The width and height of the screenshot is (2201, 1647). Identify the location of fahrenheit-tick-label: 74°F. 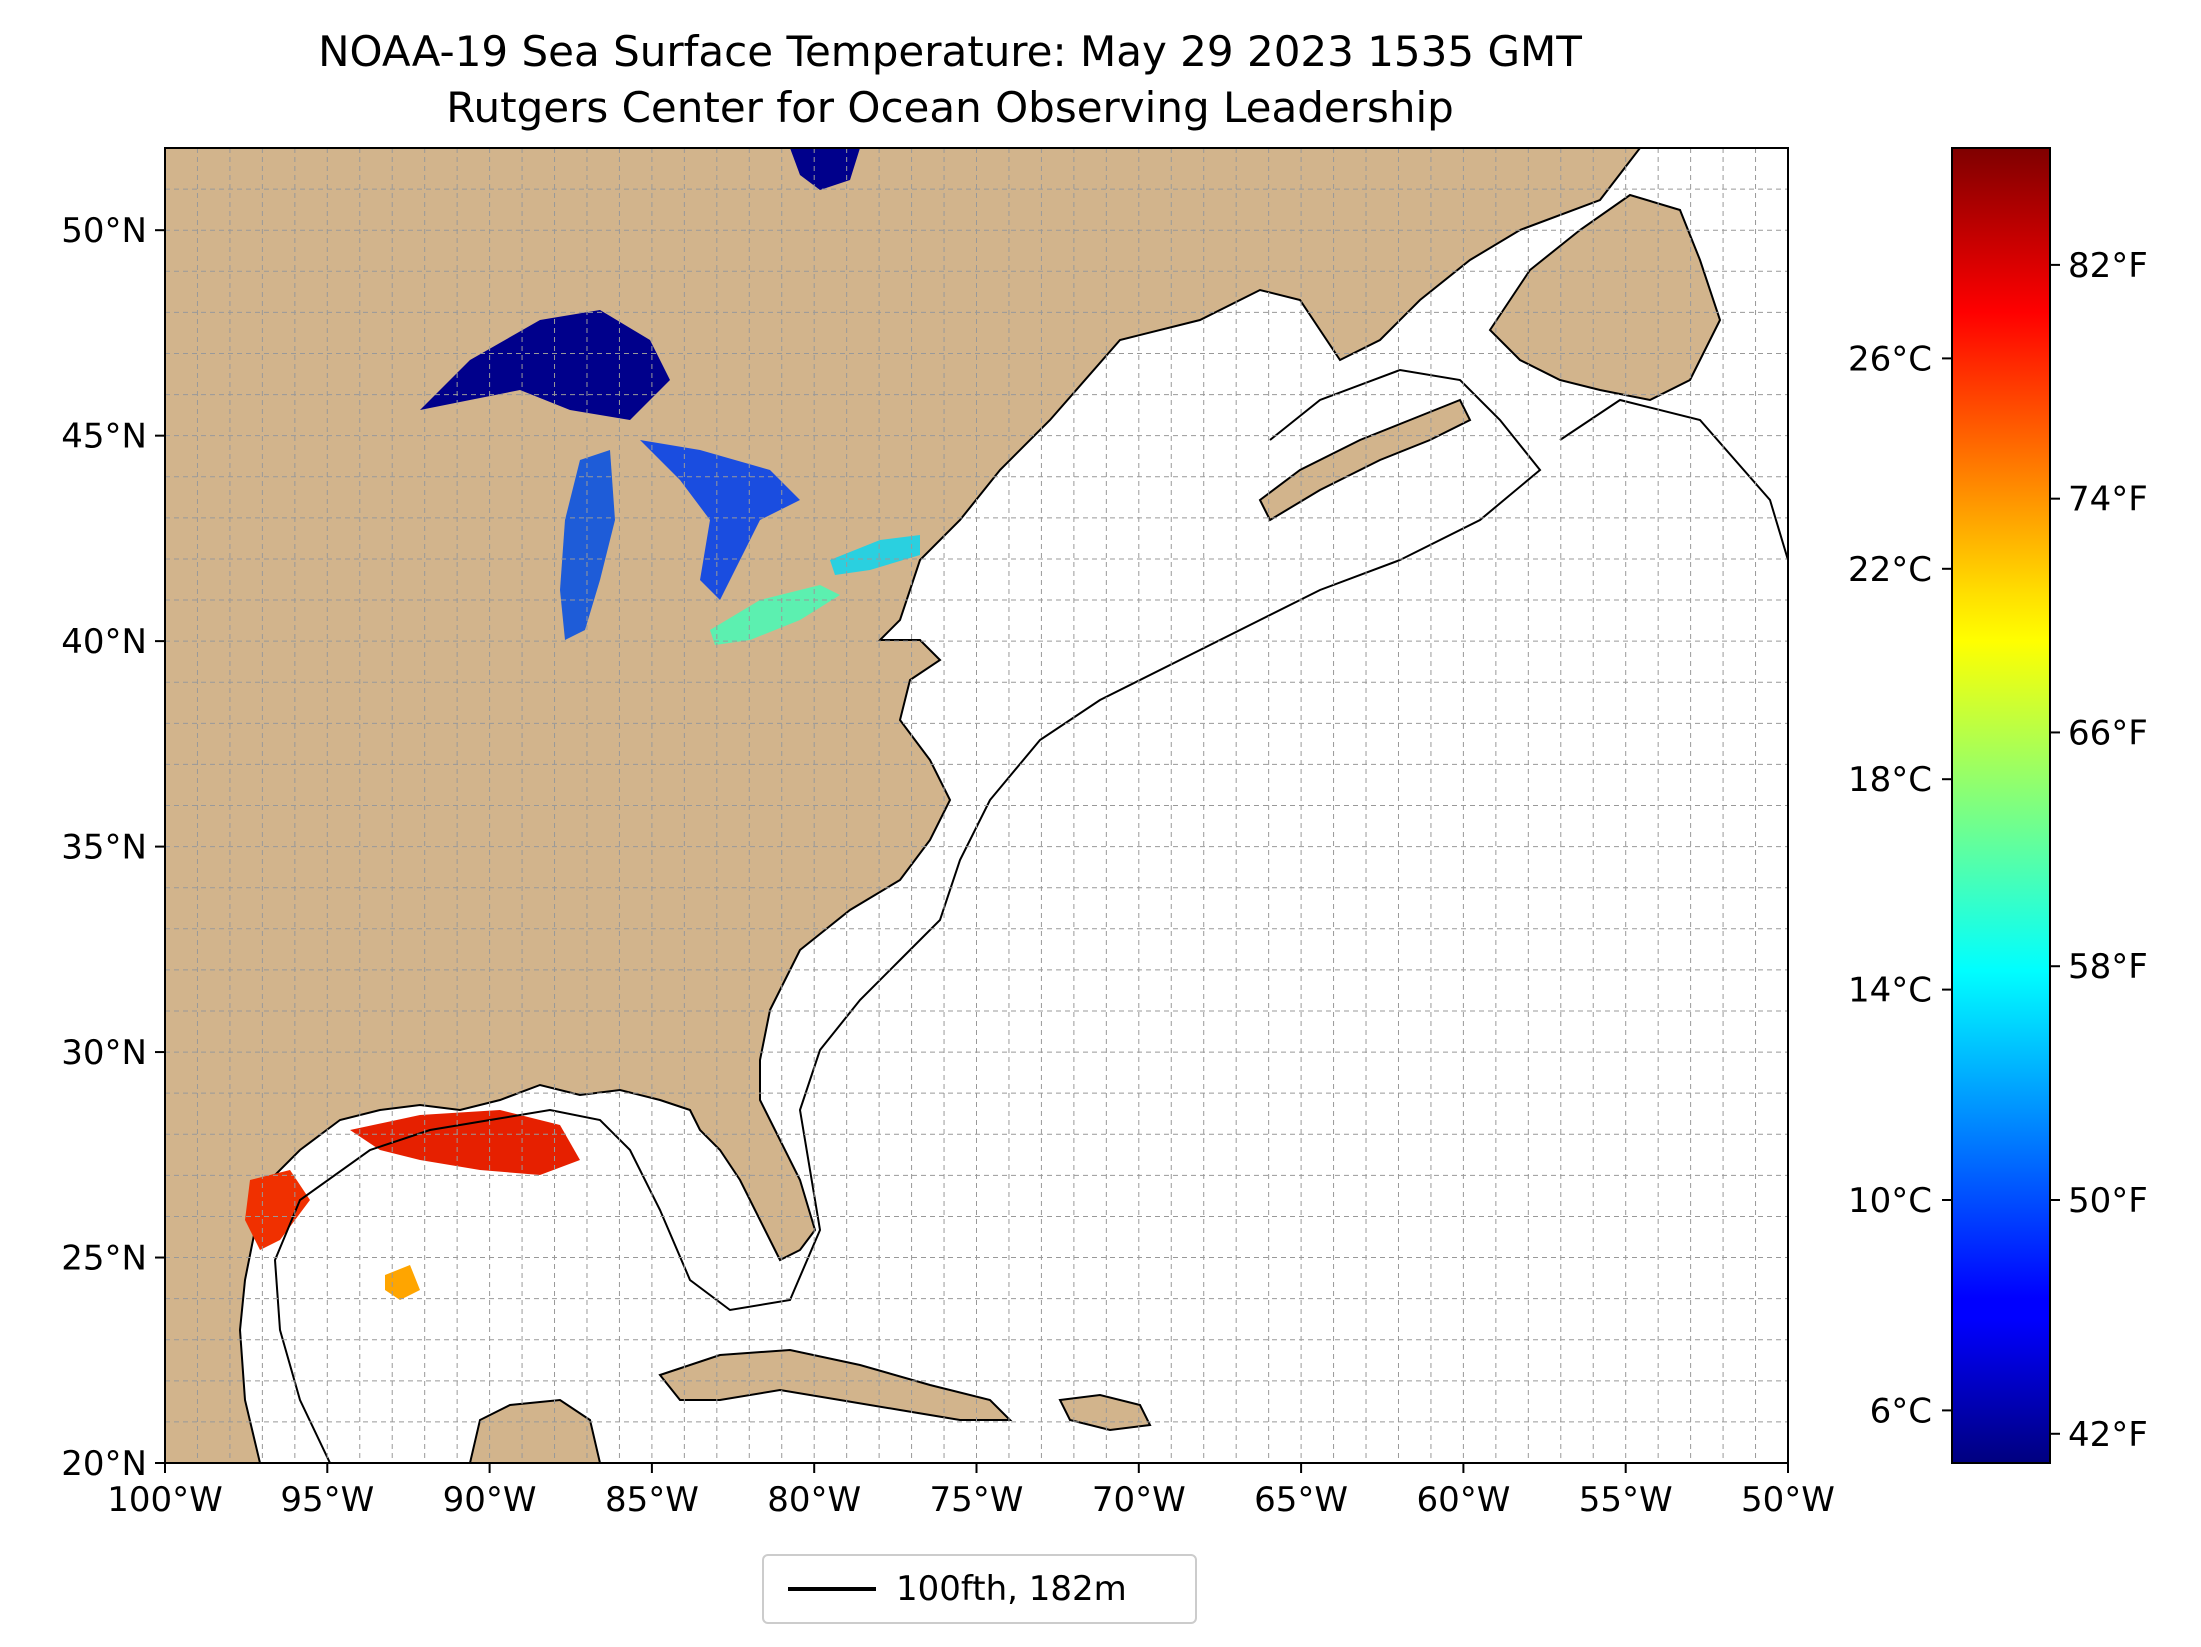
(2108, 500).